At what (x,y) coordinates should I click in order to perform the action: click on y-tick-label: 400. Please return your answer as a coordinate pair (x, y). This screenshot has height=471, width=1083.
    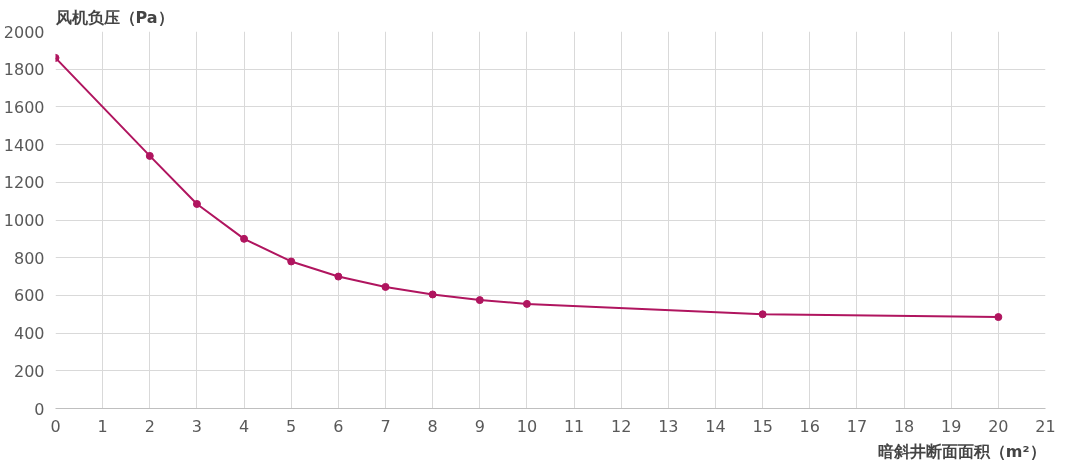
    Looking at the image, I should click on (29, 334).